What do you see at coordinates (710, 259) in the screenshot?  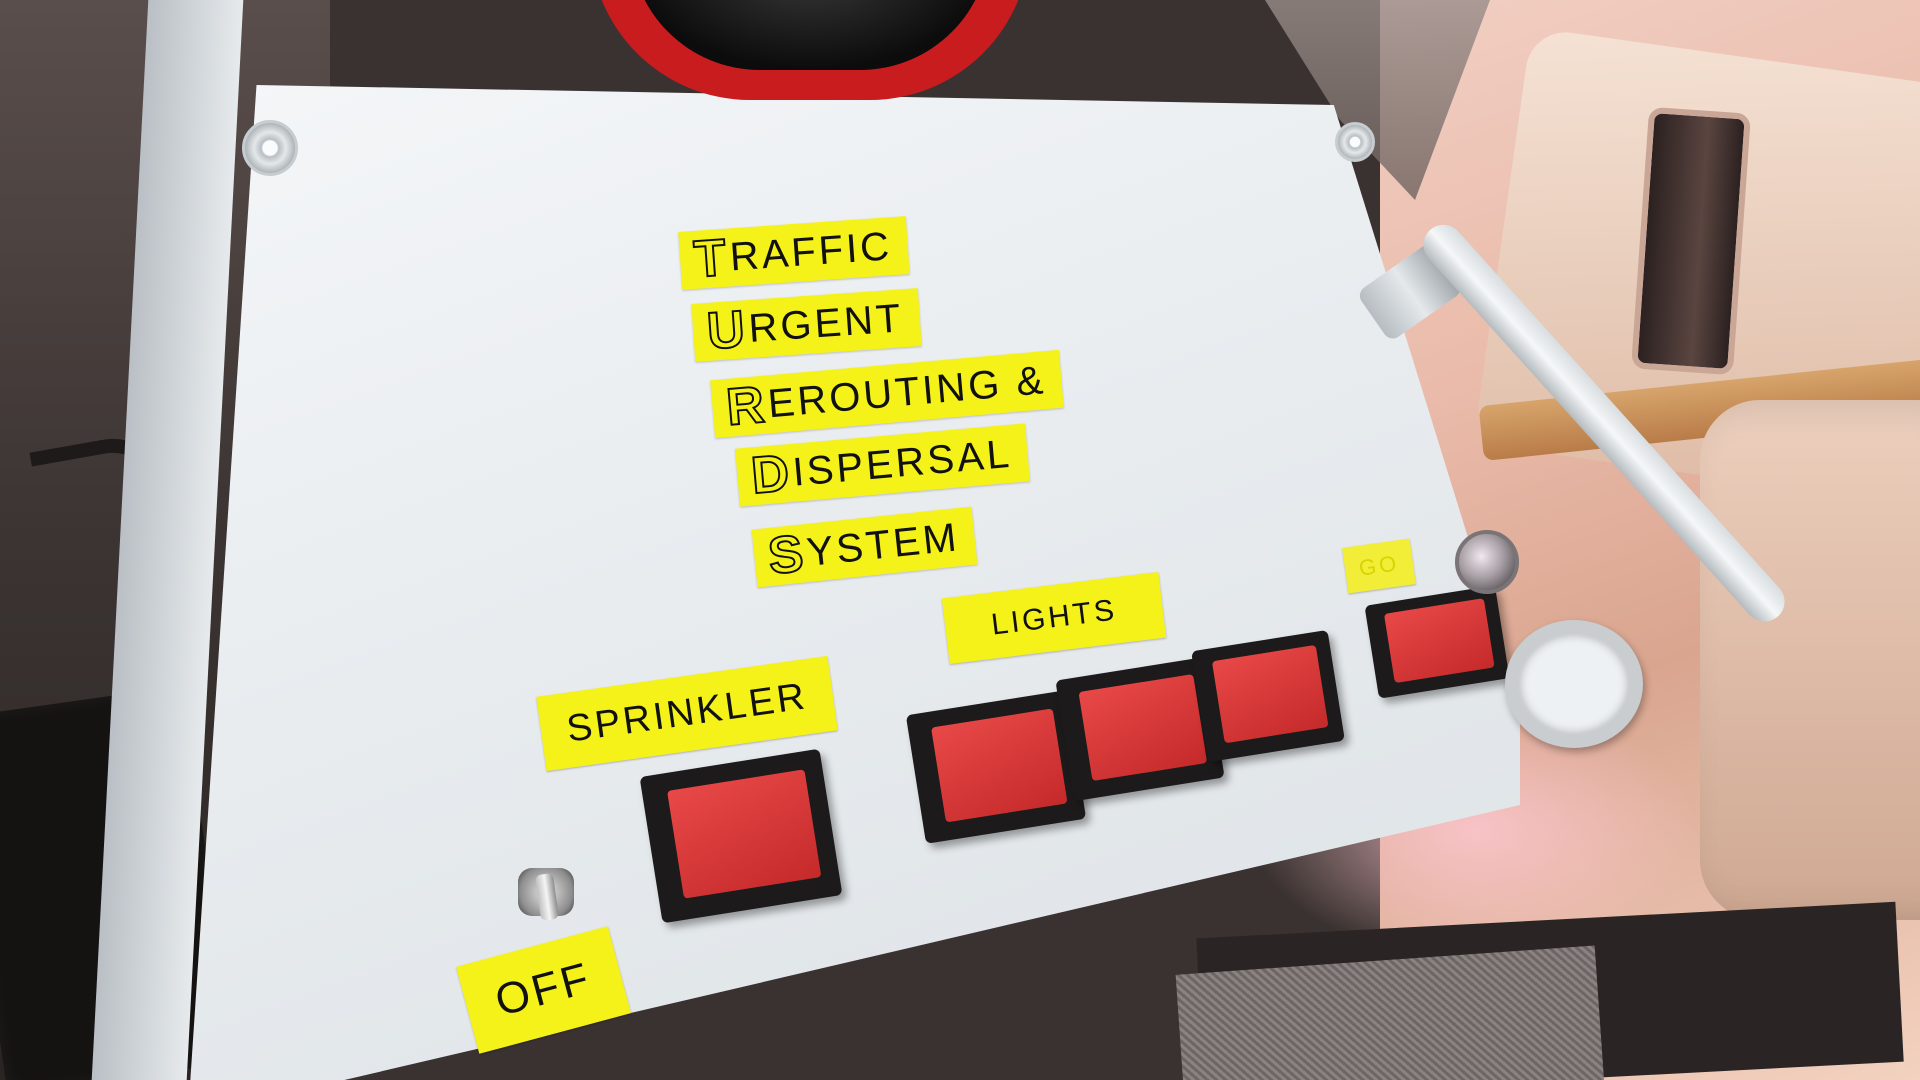 I see `title-initial: T` at bounding box center [710, 259].